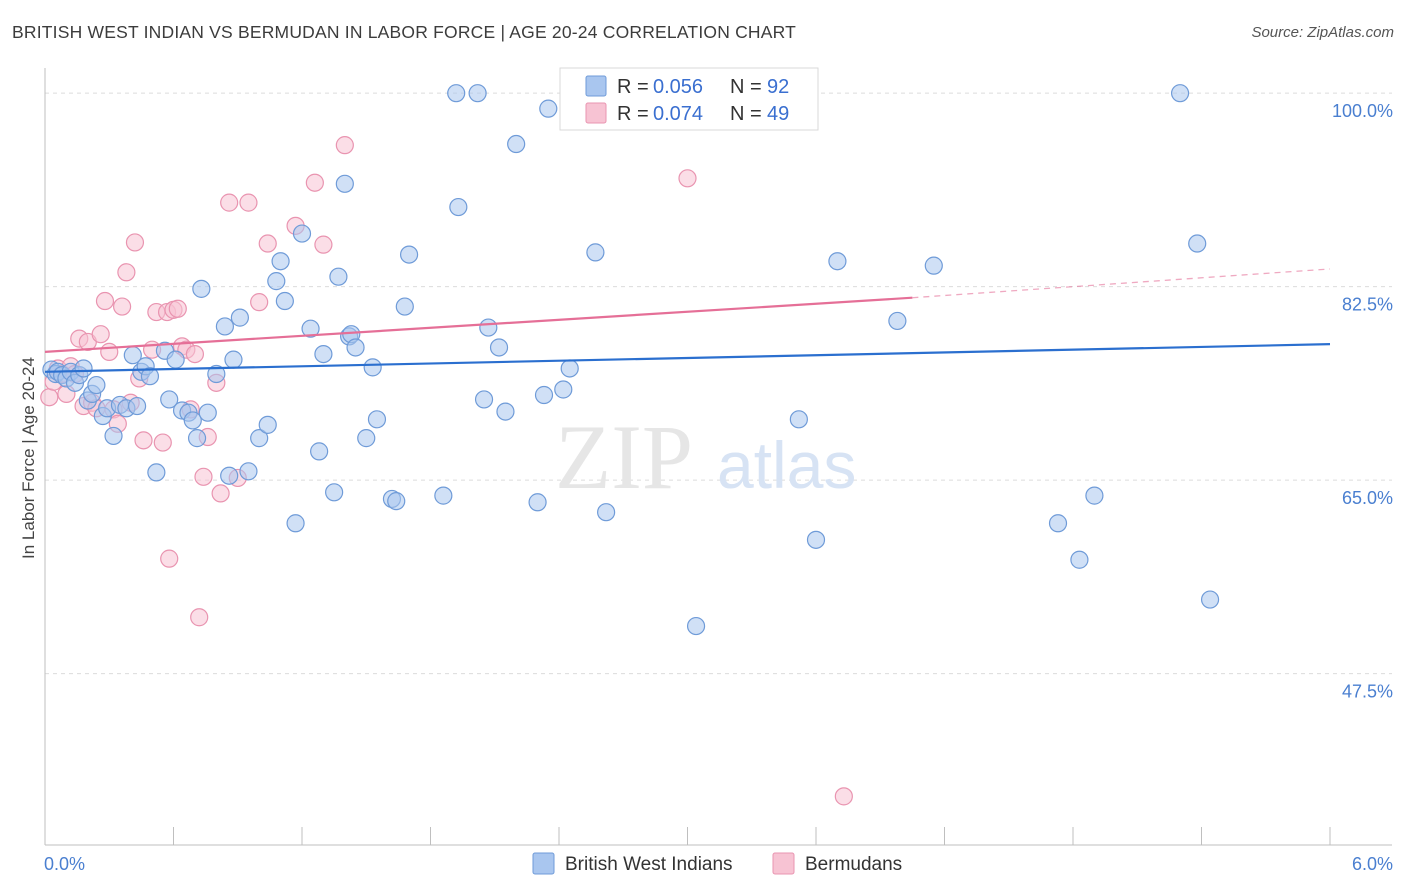 This screenshot has height=892, width=1406. What do you see at coordinates (778, 114) in the screenshot?
I see `legend-n-value-2: 49` at bounding box center [778, 114].